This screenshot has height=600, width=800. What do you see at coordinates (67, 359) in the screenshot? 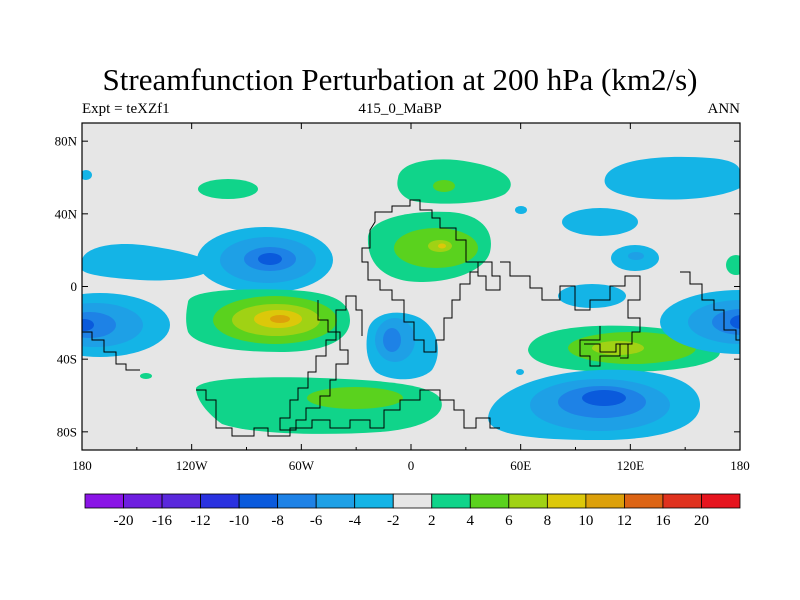
I see `y-tick-label: 40S` at bounding box center [67, 359].